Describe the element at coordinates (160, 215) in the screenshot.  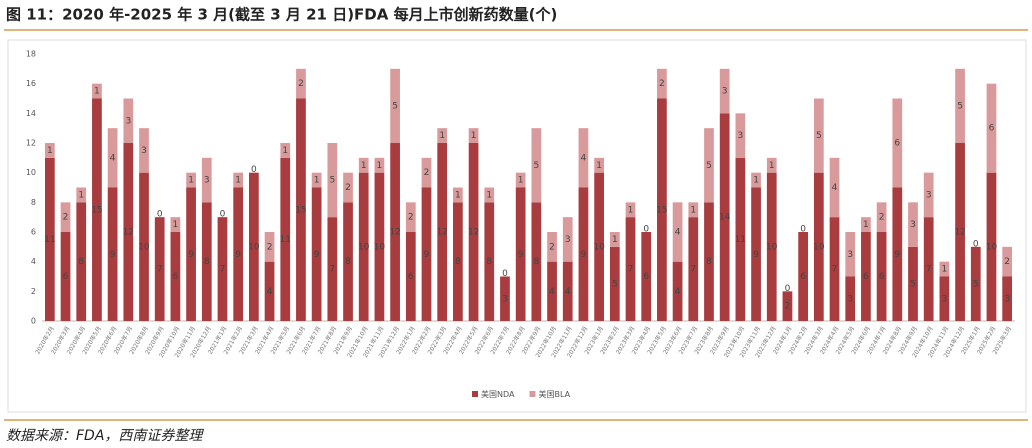
I see `data-label: 0` at that location.